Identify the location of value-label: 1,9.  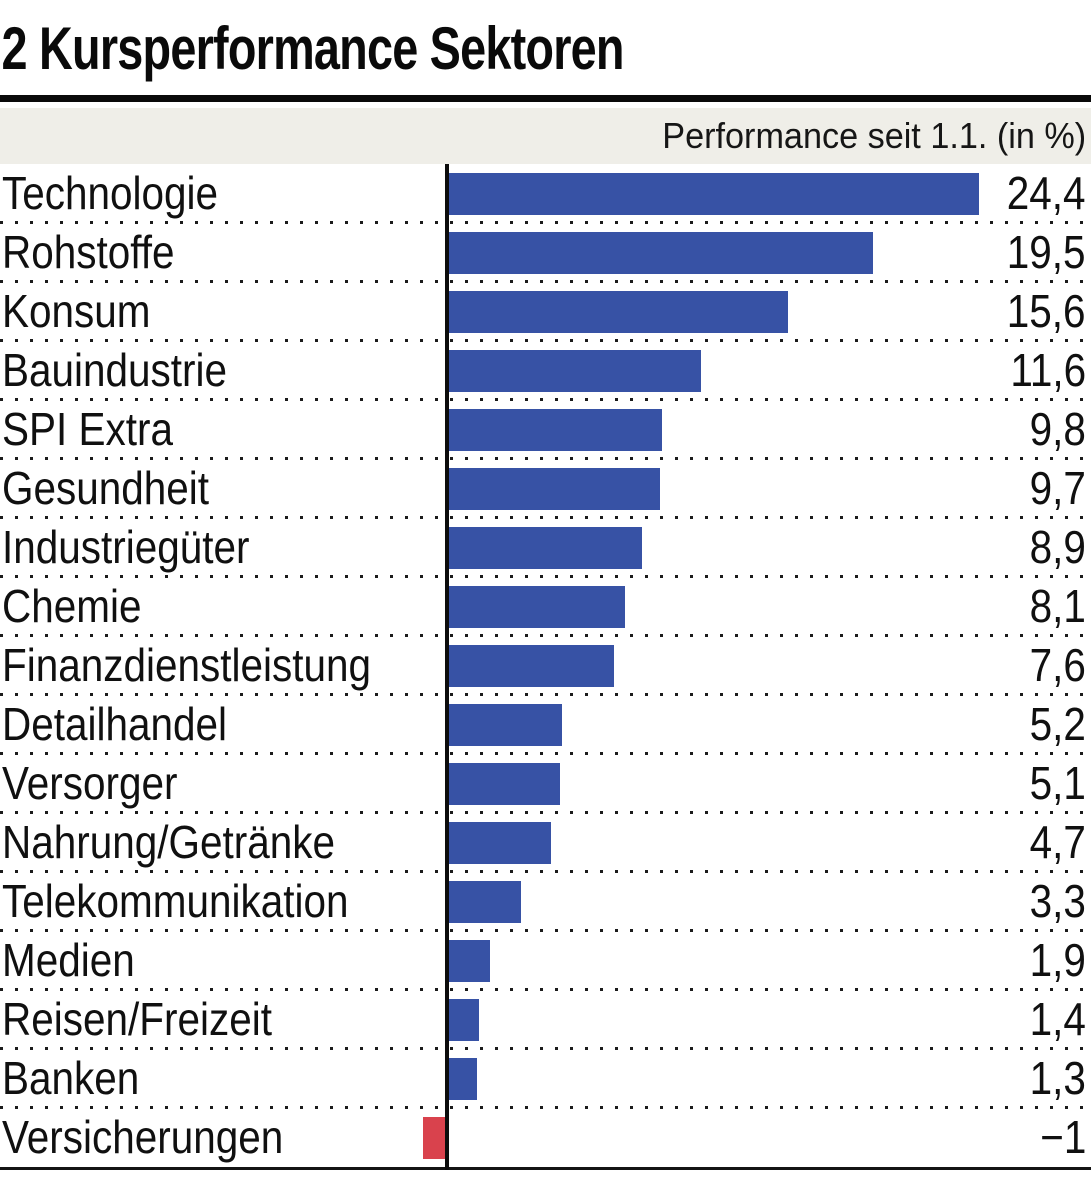
(1057, 960).